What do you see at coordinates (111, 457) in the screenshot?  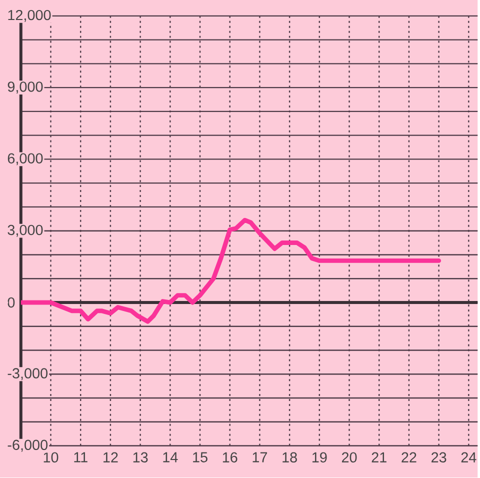 I see `x-tick-label: 12` at bounding box center [111, 457].